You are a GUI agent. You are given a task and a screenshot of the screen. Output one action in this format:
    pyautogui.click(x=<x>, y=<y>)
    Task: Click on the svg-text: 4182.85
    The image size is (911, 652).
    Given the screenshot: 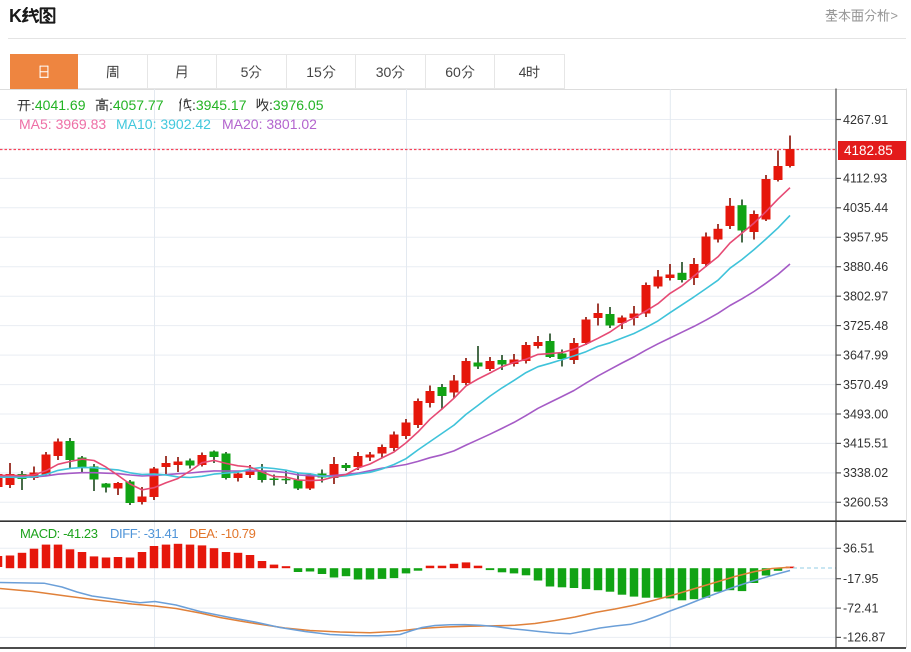 What is the action you would take?
    pyautogui.click(x=868, y=150)
    